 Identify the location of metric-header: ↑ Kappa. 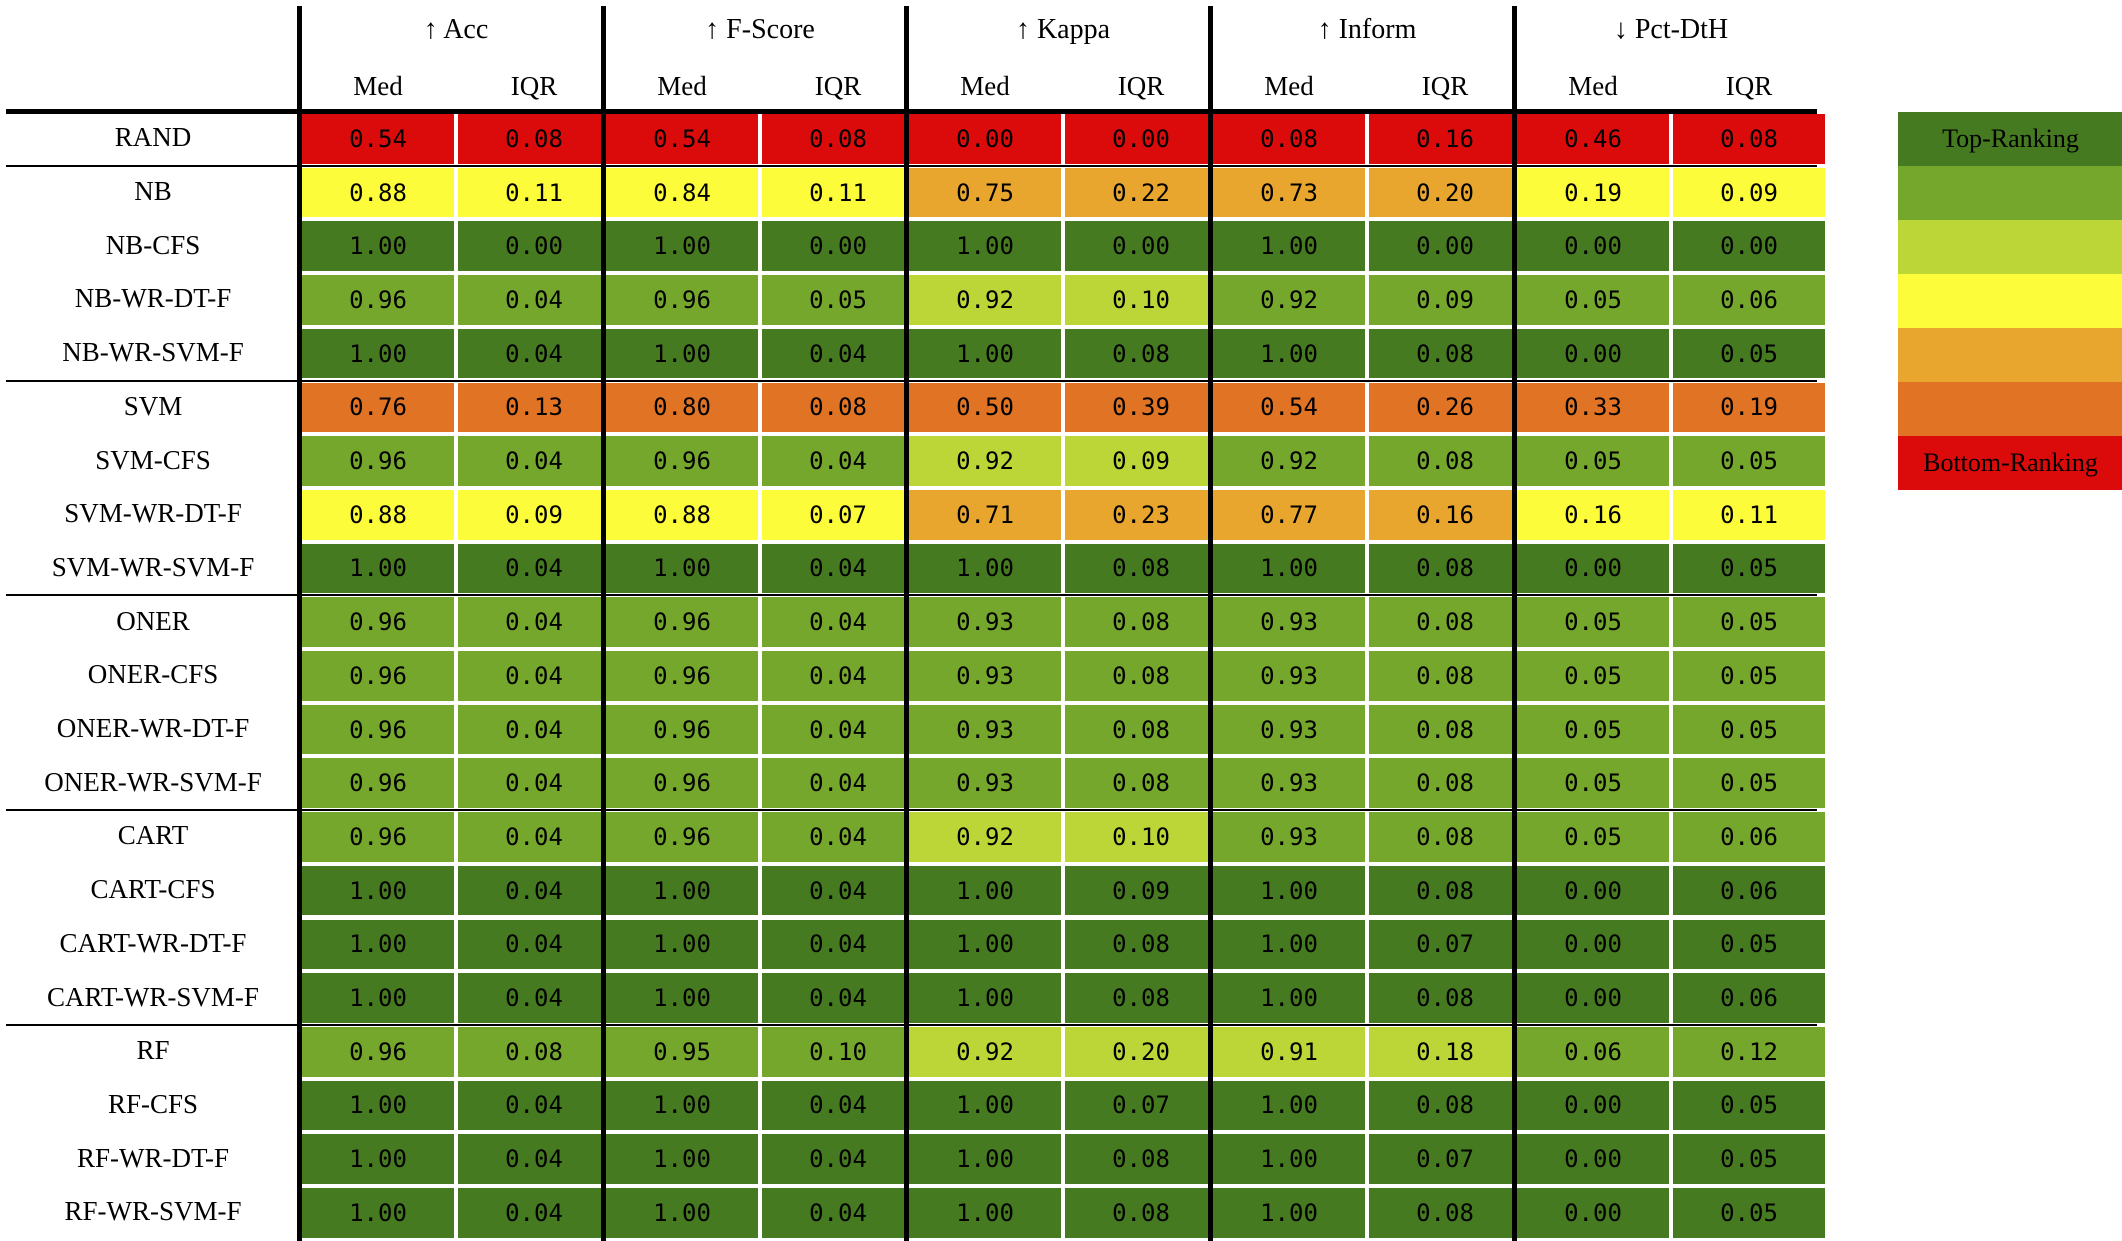
(1063, 29).